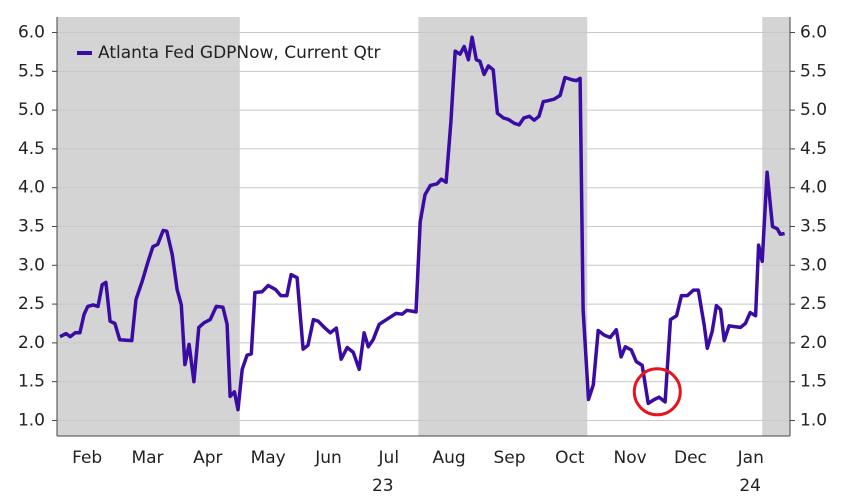  What do you see at coordinates (657, 392) in the screenshot?
I see `highlight-circle` at bounding box center [657, 392].